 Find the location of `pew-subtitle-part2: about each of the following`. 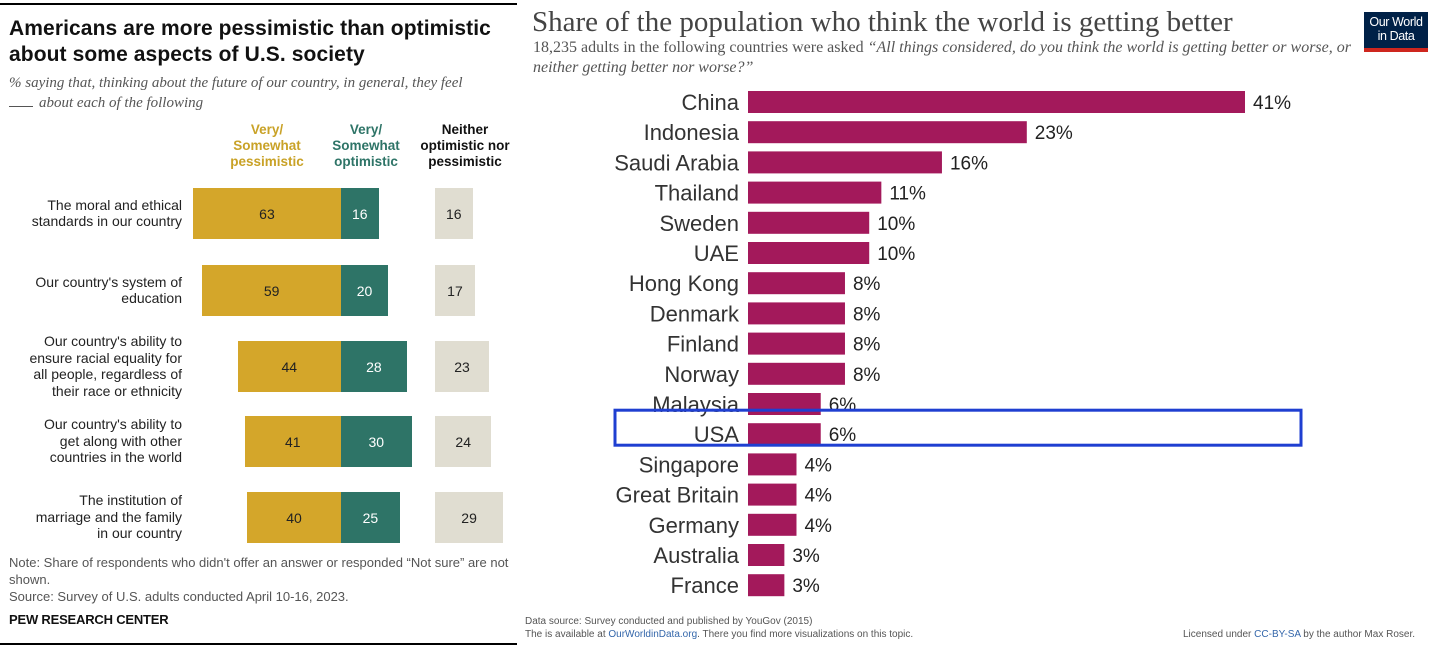

pew-subtitle-part2: about each of the following is located at coordinates (121, 103).